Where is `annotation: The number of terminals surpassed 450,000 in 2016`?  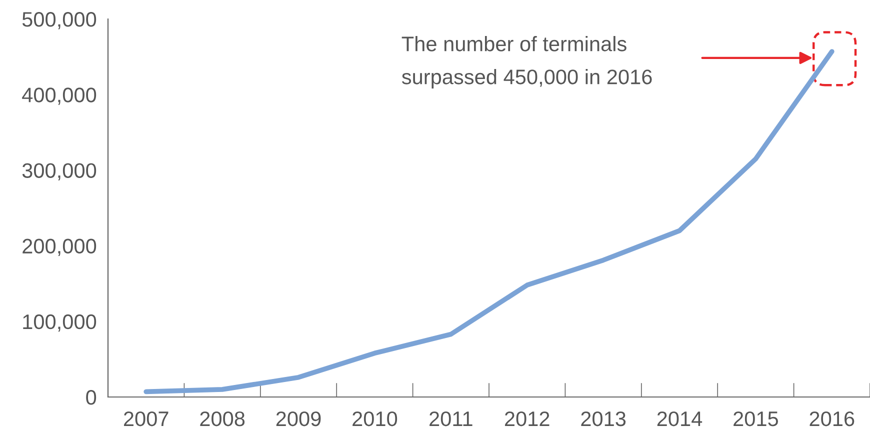 annotation: The number of terminals surpassed 450,000 in 2016 is located at coordinates (527, 62).